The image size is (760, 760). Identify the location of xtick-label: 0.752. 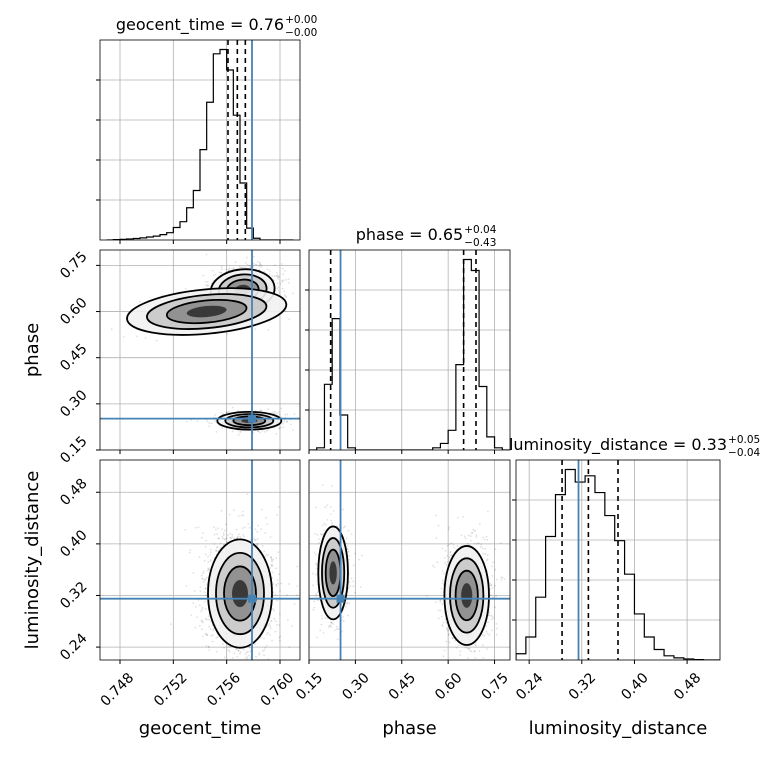
(171, 690).